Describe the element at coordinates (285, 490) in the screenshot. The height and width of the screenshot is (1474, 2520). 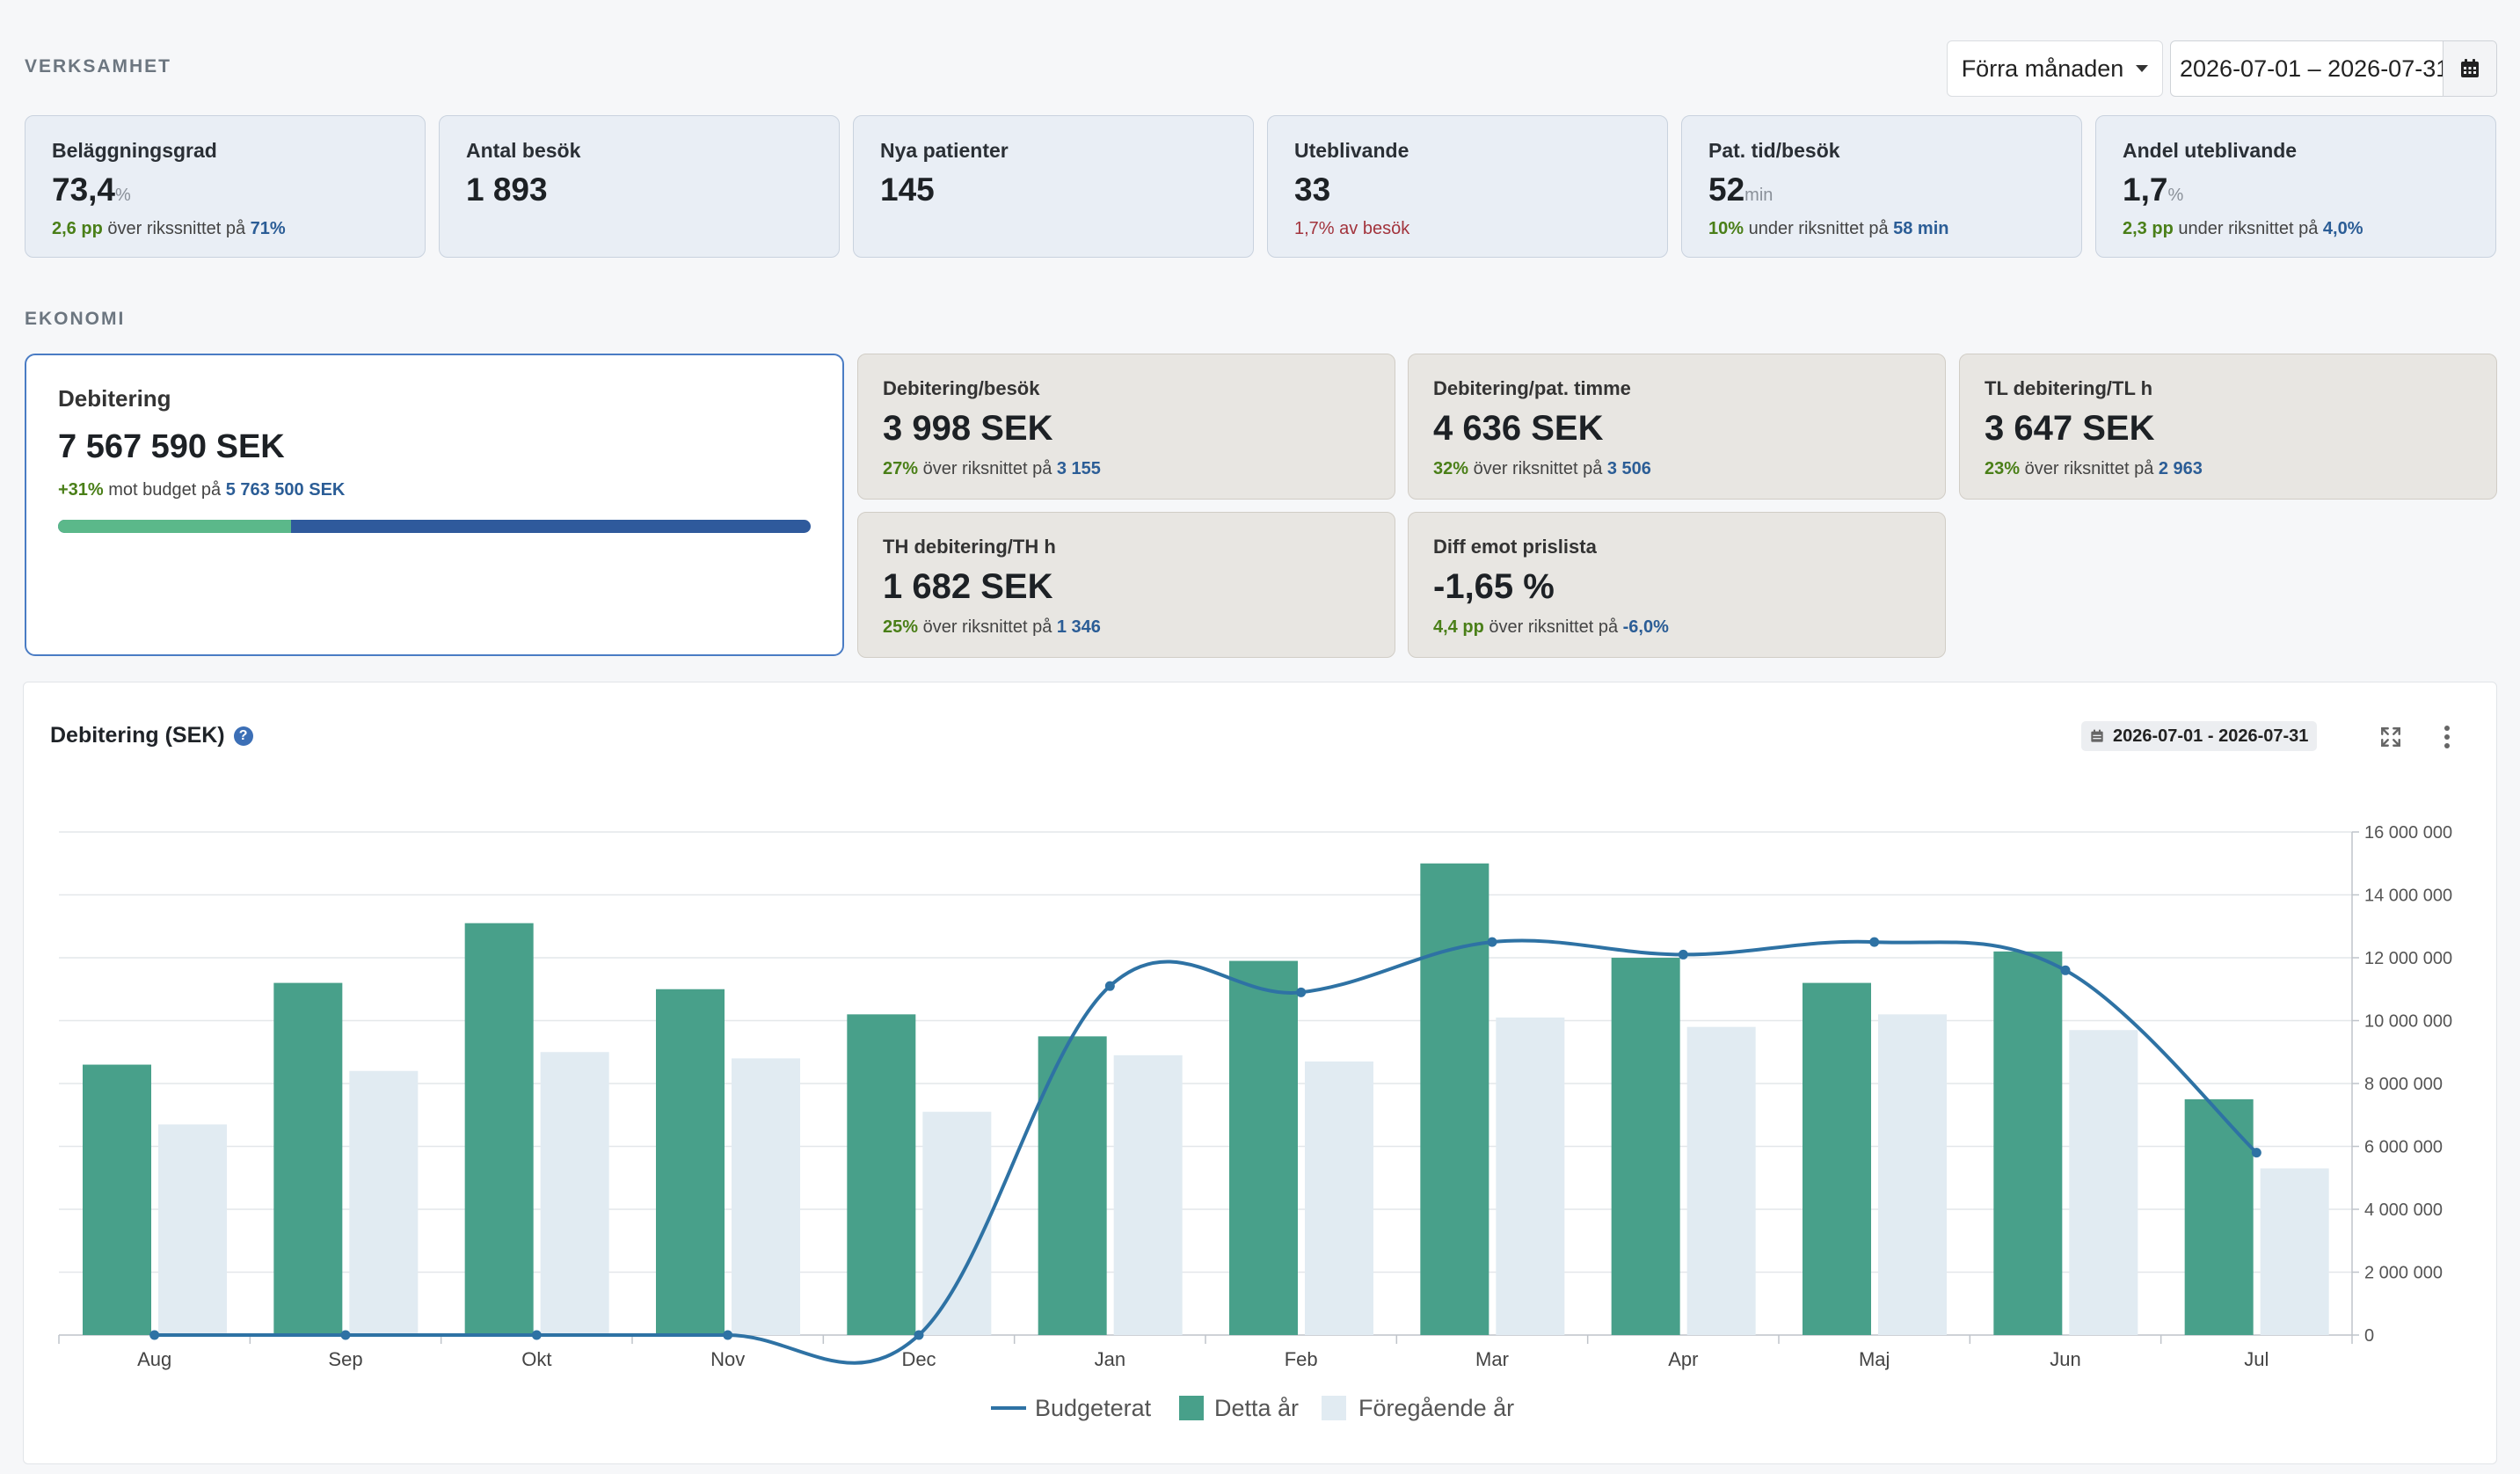
I see `budget-value: 5 763 500 SEK` at that location.